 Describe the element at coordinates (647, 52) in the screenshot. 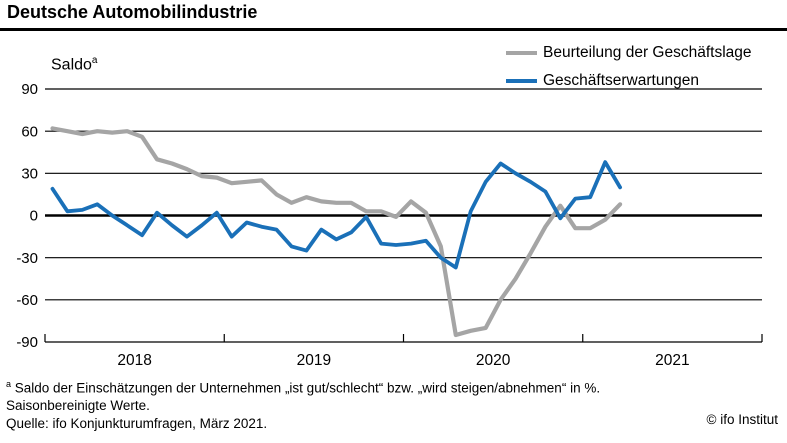

I see `legend-label-geschaeftslage: Beurteilung der Geschäftslage` at that location.